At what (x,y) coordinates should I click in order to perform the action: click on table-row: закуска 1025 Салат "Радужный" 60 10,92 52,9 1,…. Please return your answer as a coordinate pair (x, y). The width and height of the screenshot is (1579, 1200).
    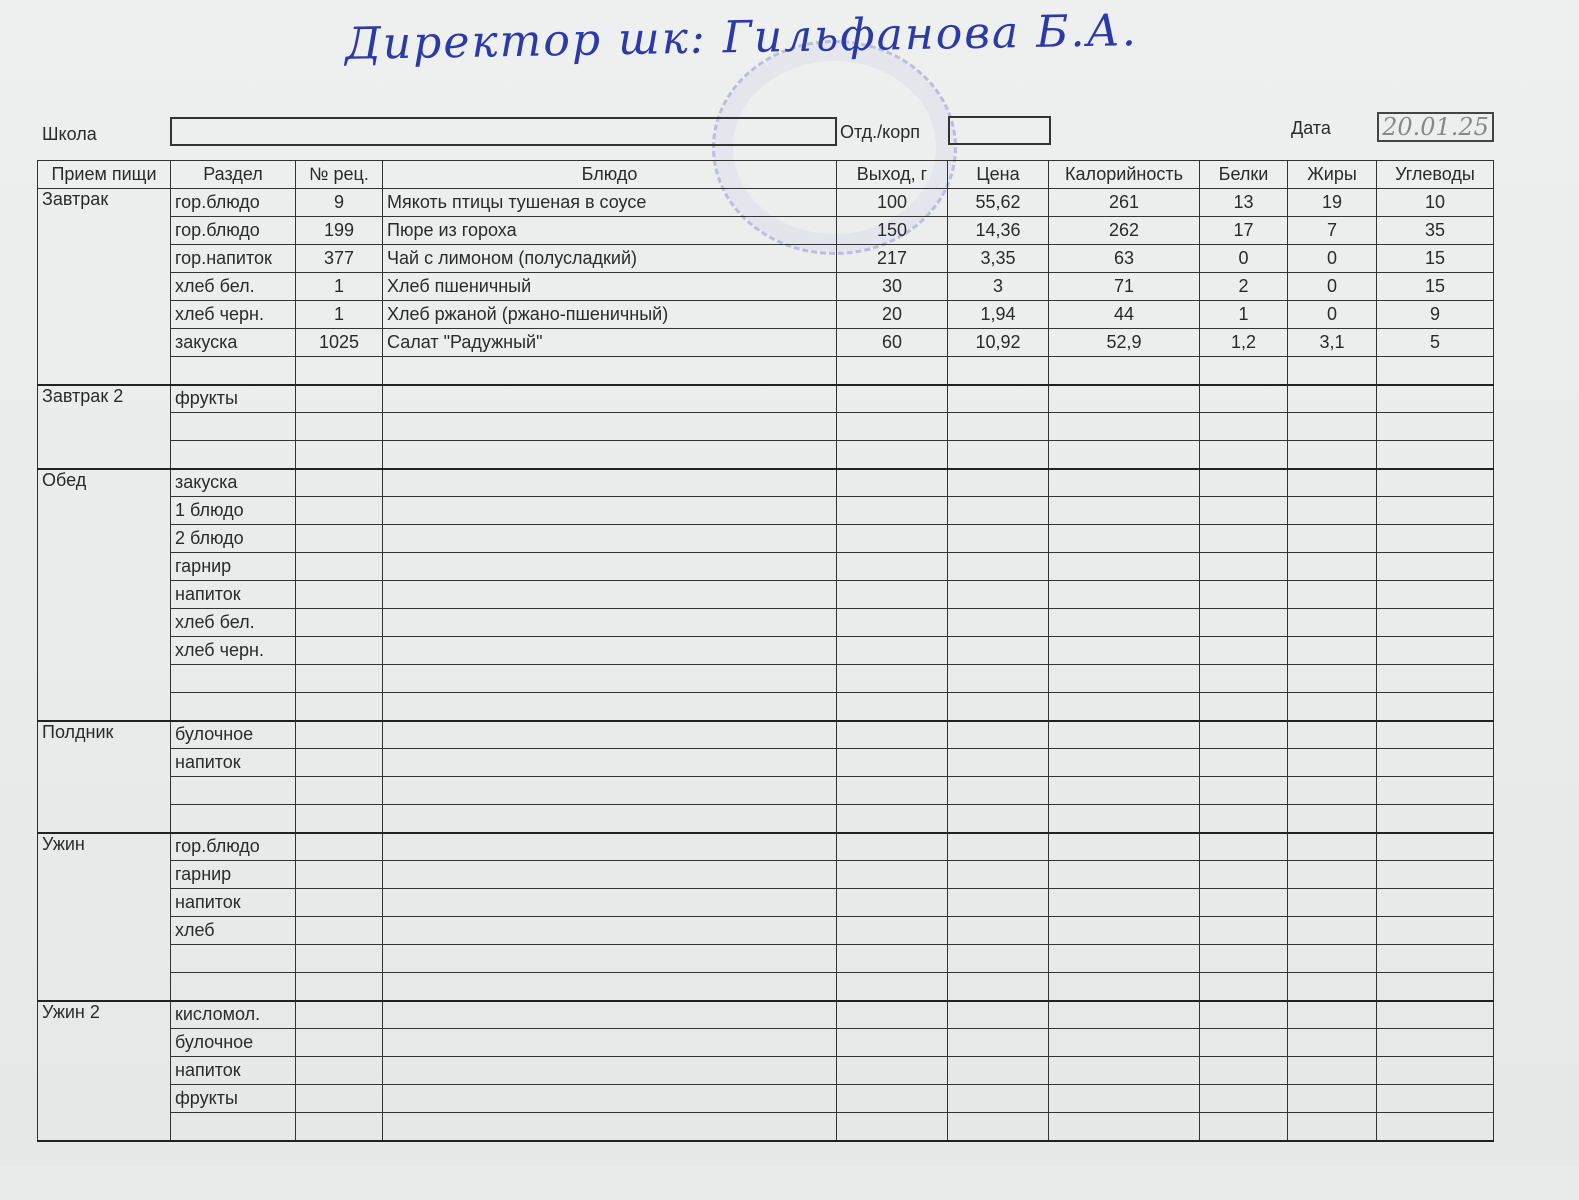
    Looking at the image, I should click on (766, 342).